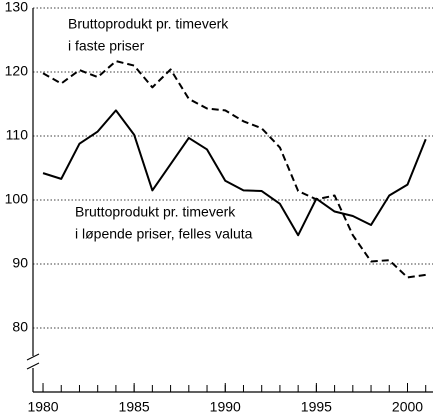 The width and height of the screenshot is (436, 420). What do you see at coordinates (316, 407) in the screenshot?
I see `x-tick-label: 1995` at bounding box center [316, 407].